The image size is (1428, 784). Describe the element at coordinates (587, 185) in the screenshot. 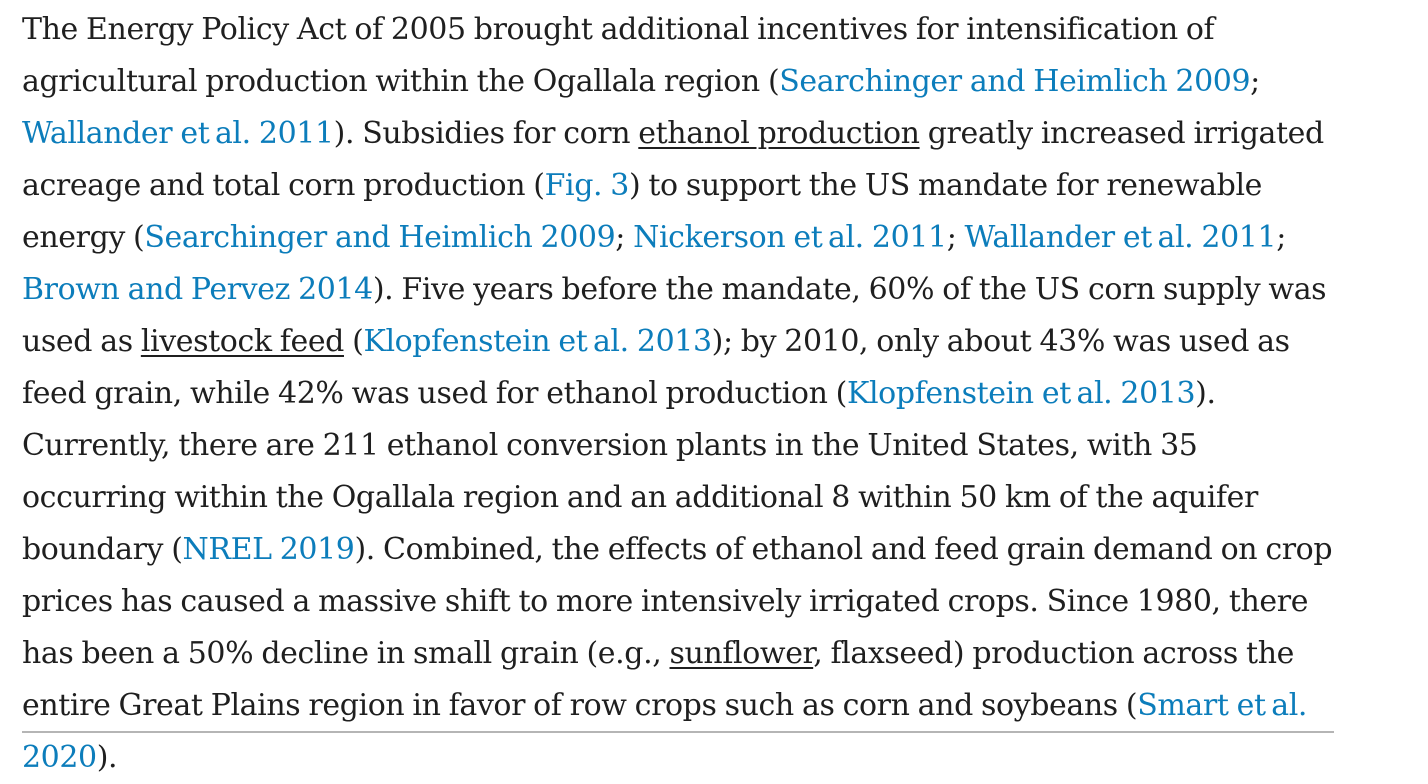

I see `figure-link-fig-3: Fig. 3` at that location.